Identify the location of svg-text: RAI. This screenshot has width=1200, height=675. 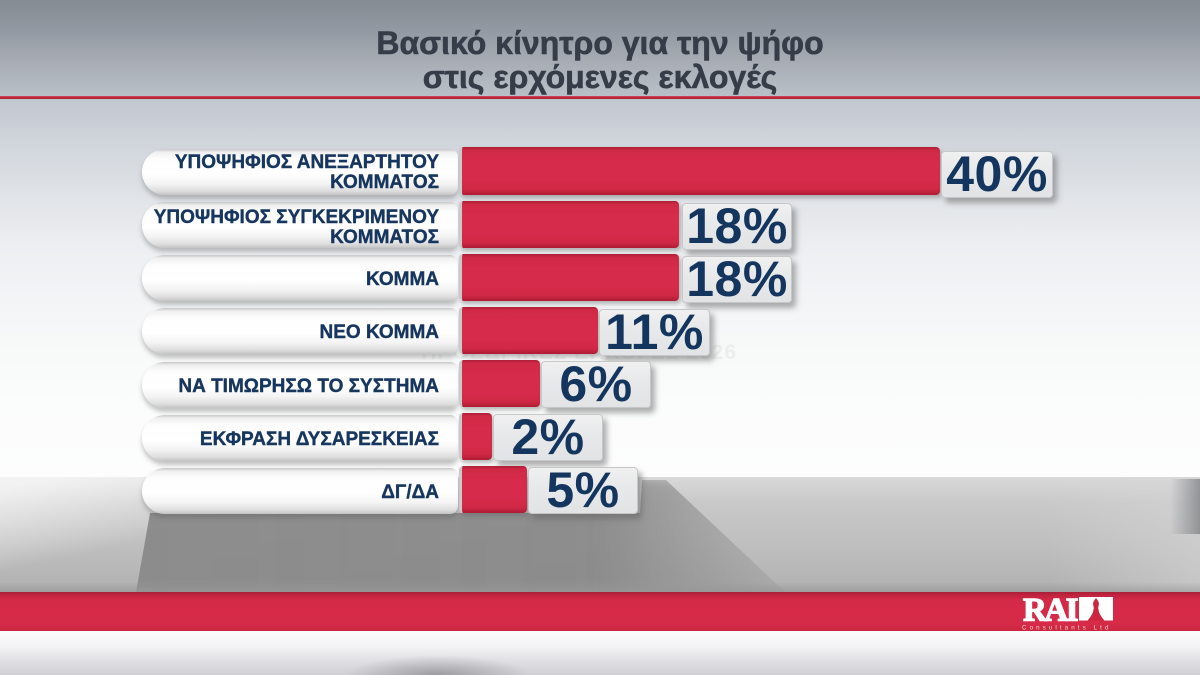
(1050, 612).